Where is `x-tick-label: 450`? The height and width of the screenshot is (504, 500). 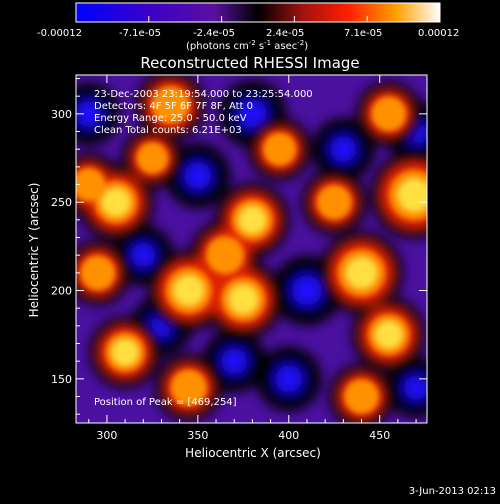
x-tick-label: 450 is located at coordinates (379, 435).